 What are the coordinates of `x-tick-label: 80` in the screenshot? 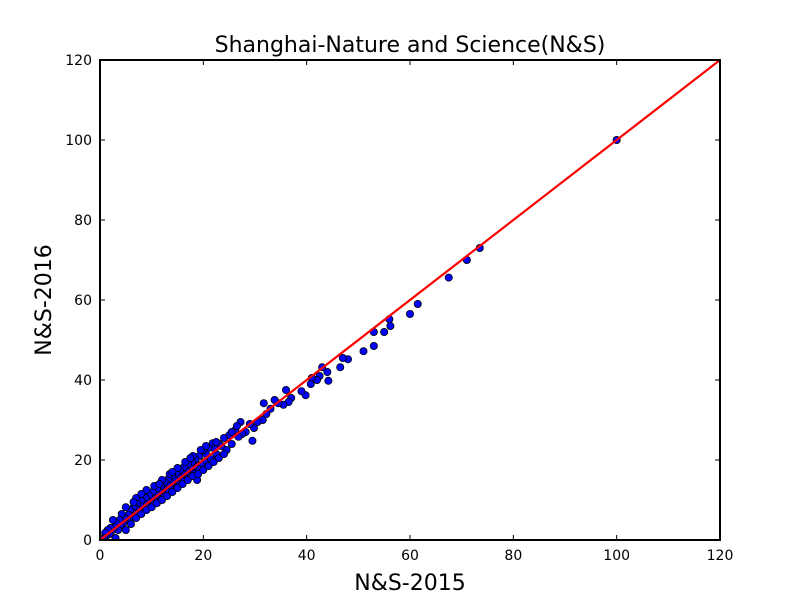 It's located at (513, 556).